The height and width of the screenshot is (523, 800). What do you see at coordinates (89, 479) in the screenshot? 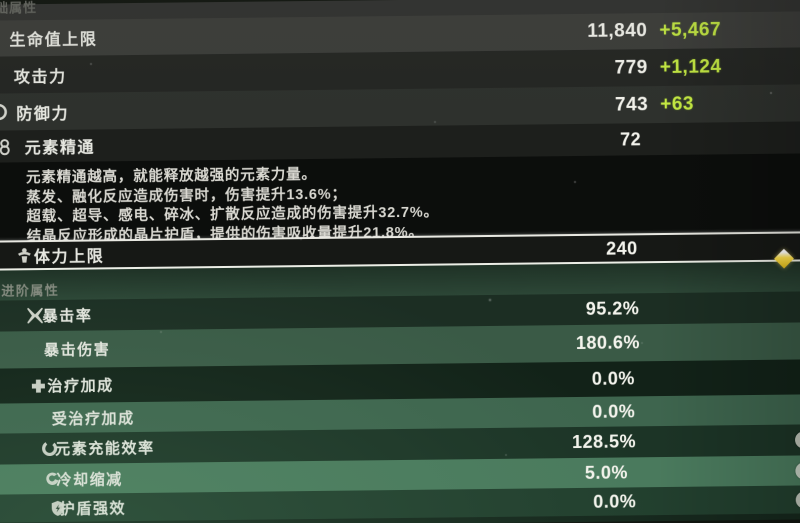
I see `stat-label: 冷却缩减` at bounding box center [89, 479].